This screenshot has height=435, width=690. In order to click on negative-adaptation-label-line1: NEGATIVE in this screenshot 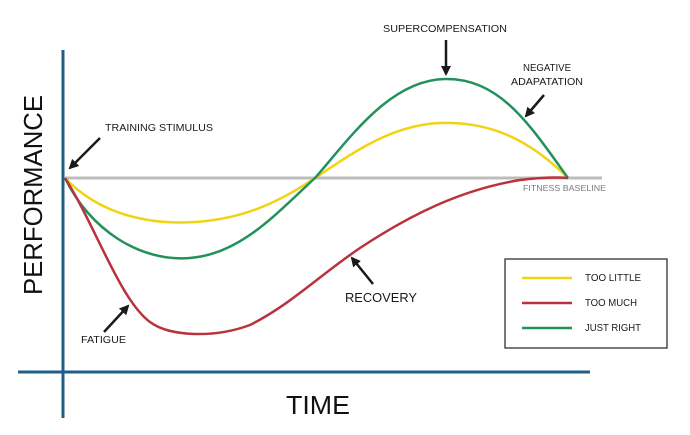, I will do `click(547, 68)`.